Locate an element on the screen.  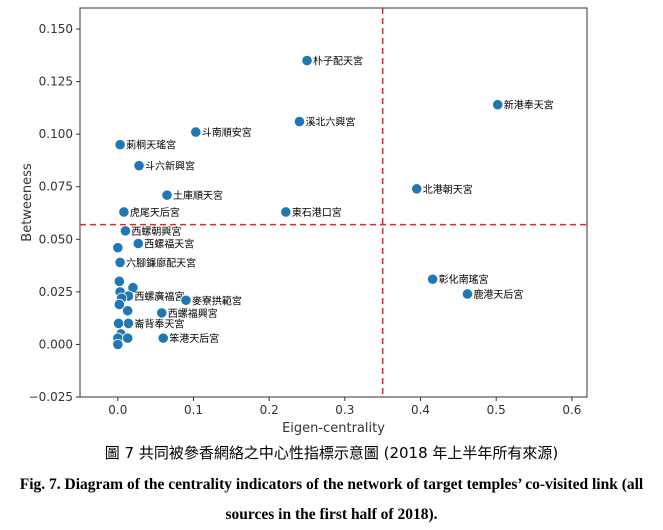
point-label: 北港朝天宮 is located at coordinates (448, 189).